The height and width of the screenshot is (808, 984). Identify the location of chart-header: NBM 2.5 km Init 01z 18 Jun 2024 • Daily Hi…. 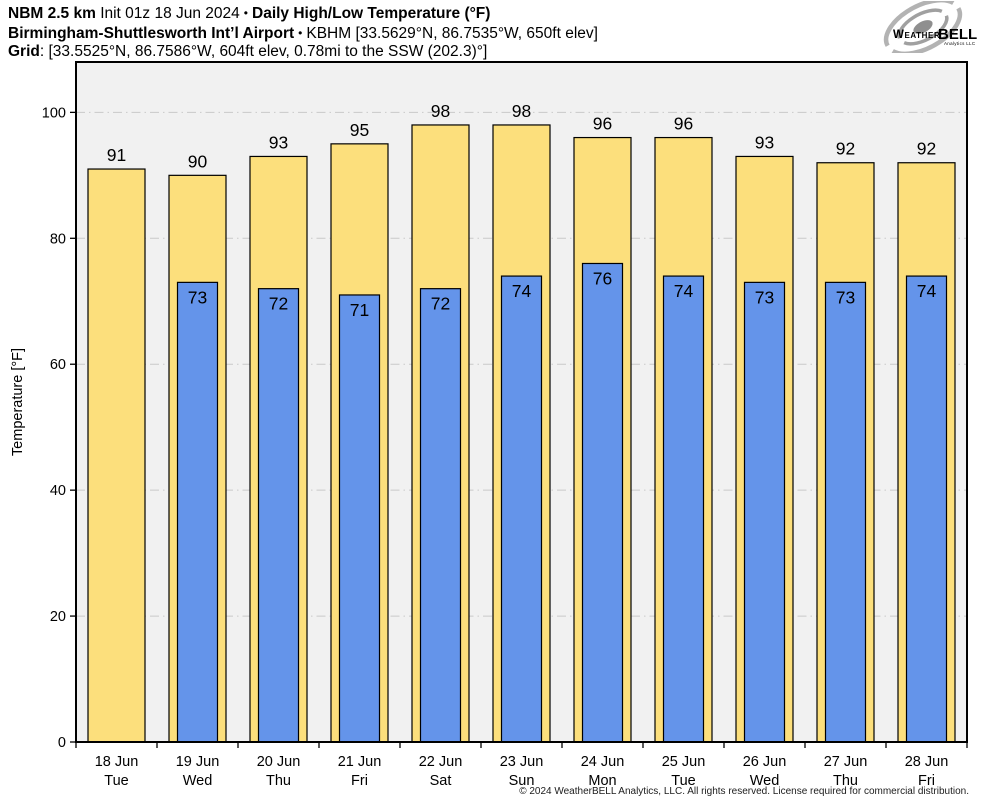
(303, 33).